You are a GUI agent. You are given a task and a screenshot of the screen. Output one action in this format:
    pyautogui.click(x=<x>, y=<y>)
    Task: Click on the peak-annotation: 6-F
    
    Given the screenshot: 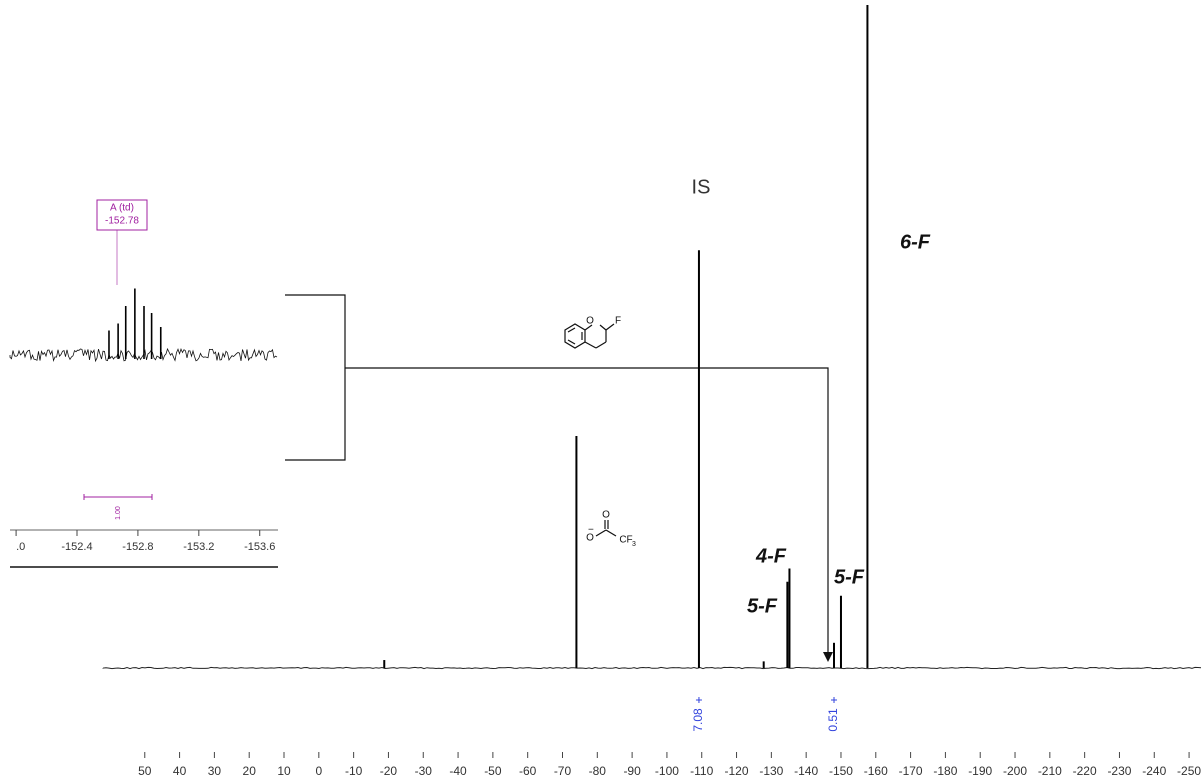 What is the action you would take?
    pyautogui.click(x=915, y=242)
    